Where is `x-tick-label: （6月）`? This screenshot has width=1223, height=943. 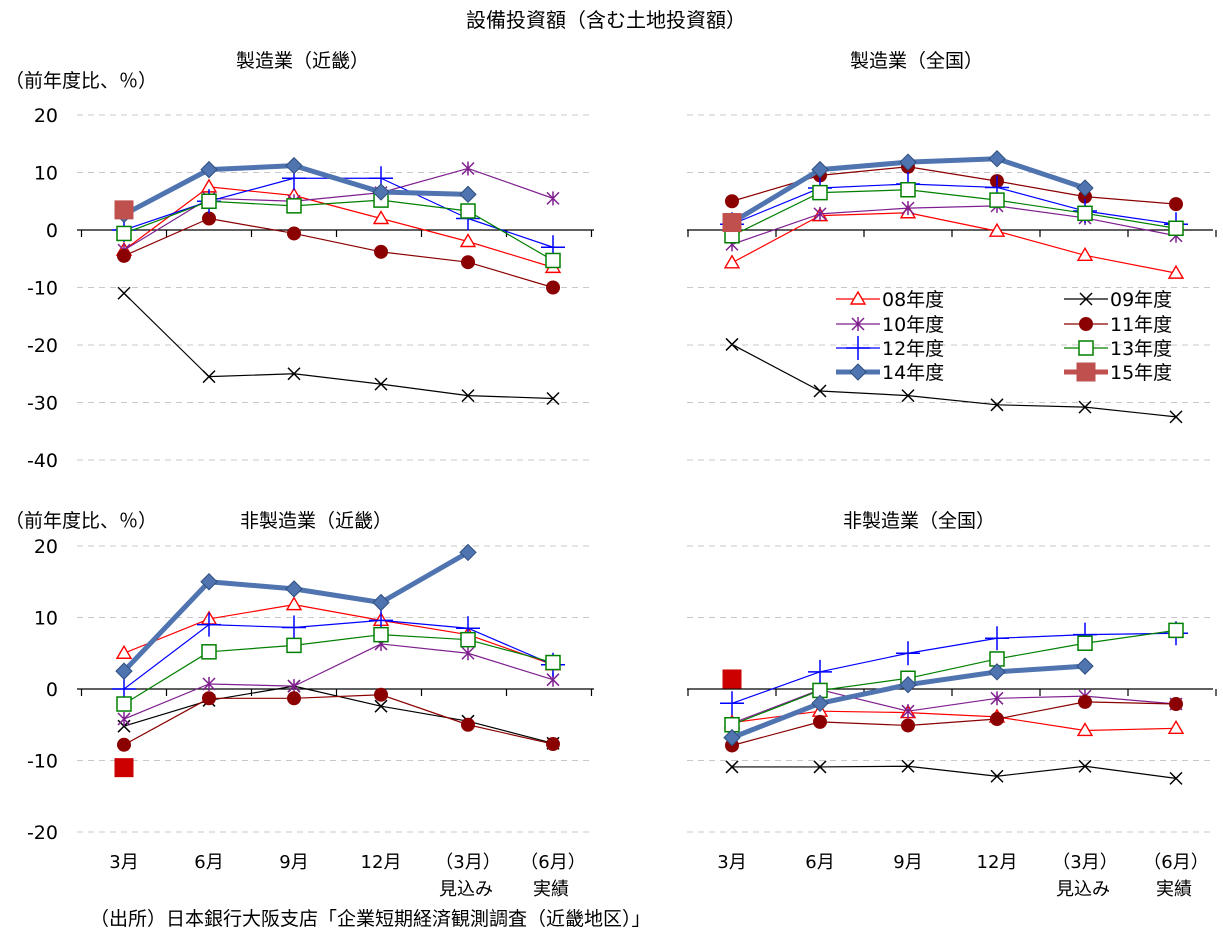
x-tick-label: （6月） is located at coordinates (552, 862).